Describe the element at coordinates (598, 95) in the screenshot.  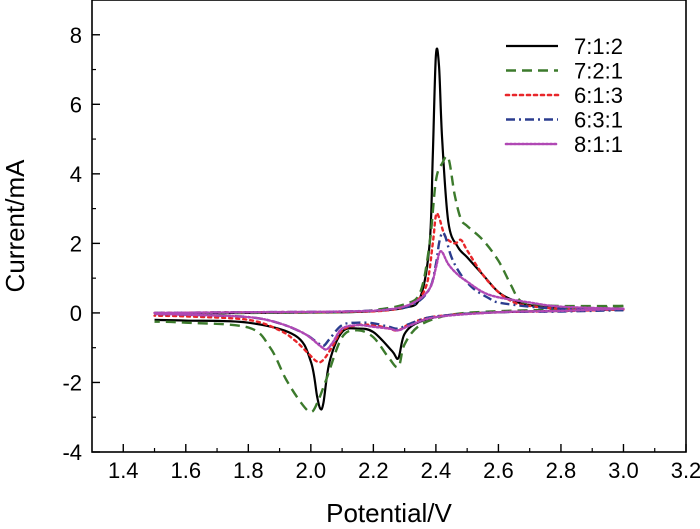
I see `legend-label-6-1-3: 6:1:3` at that location.